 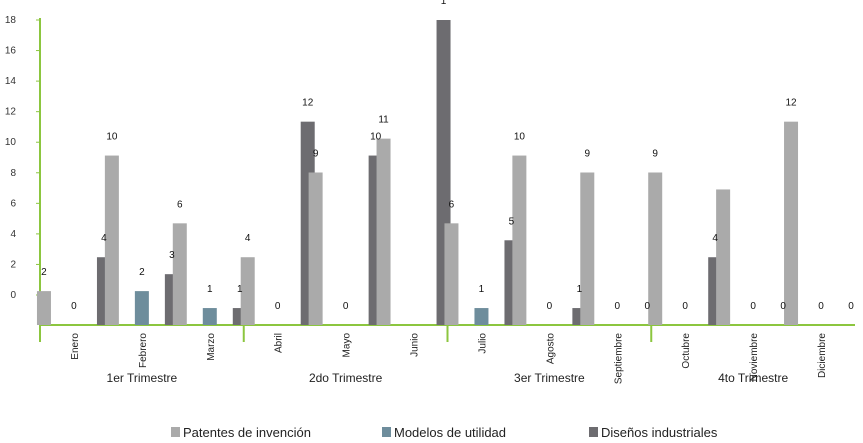 I want to click on x-category-label: Abril, so click(x=279, y=343).